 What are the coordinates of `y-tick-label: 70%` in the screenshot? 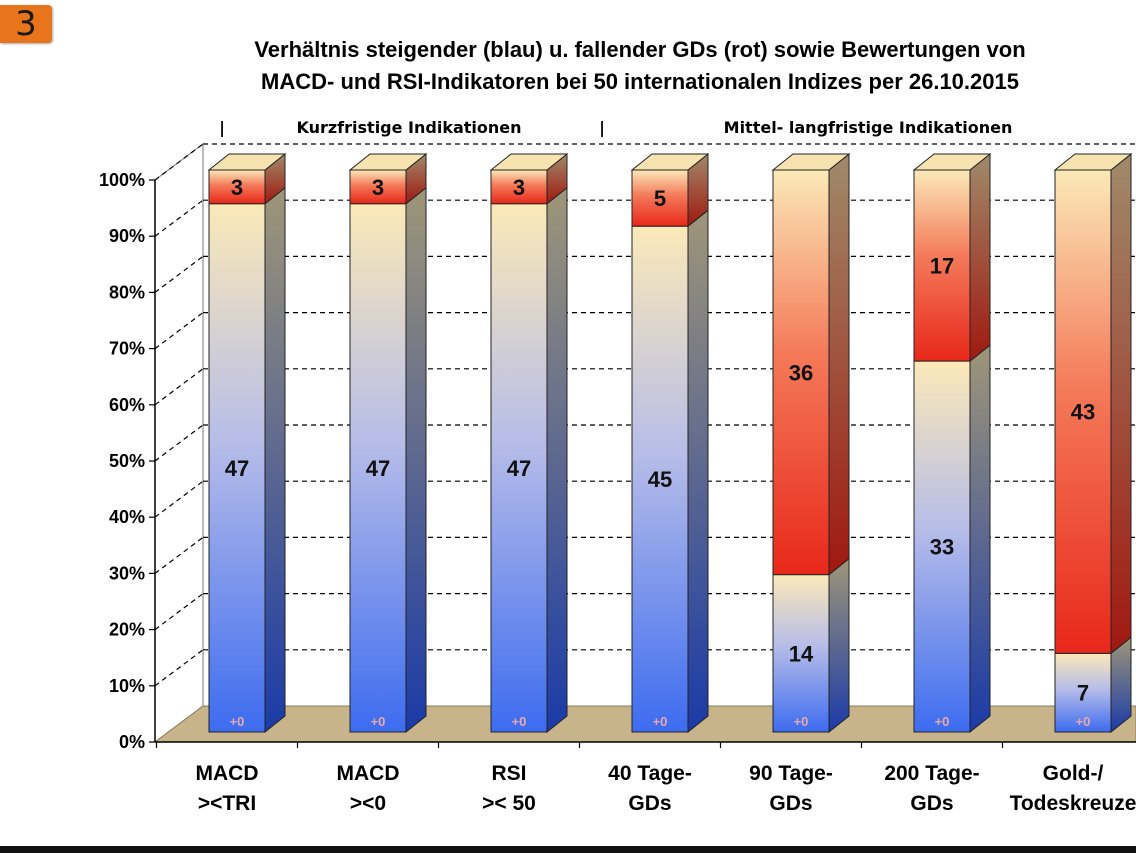 It's located at (127, 349).